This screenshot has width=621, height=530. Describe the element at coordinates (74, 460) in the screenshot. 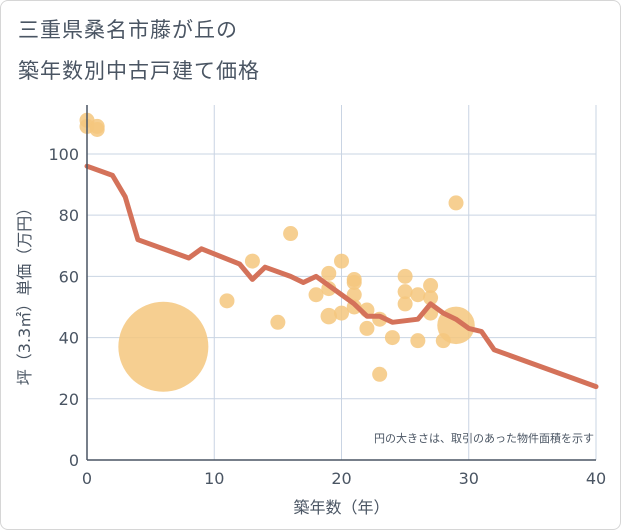

I see `y-tick-label: 0` at that location.